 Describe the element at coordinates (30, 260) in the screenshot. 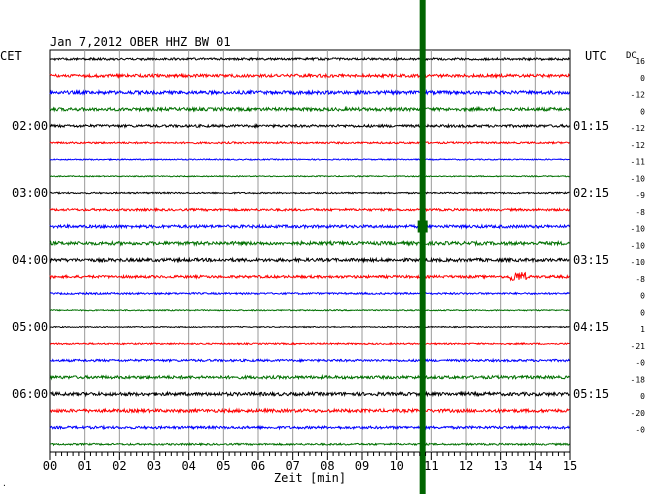

I see `left-time-label: 04:00` at that location.